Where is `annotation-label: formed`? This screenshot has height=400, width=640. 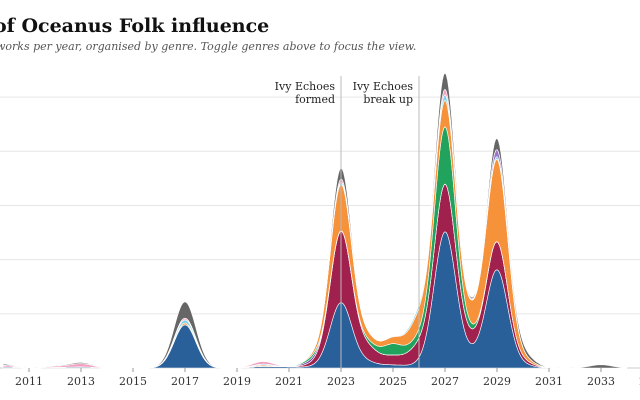 annotation-label: formed is located at coordinates (315, 99).